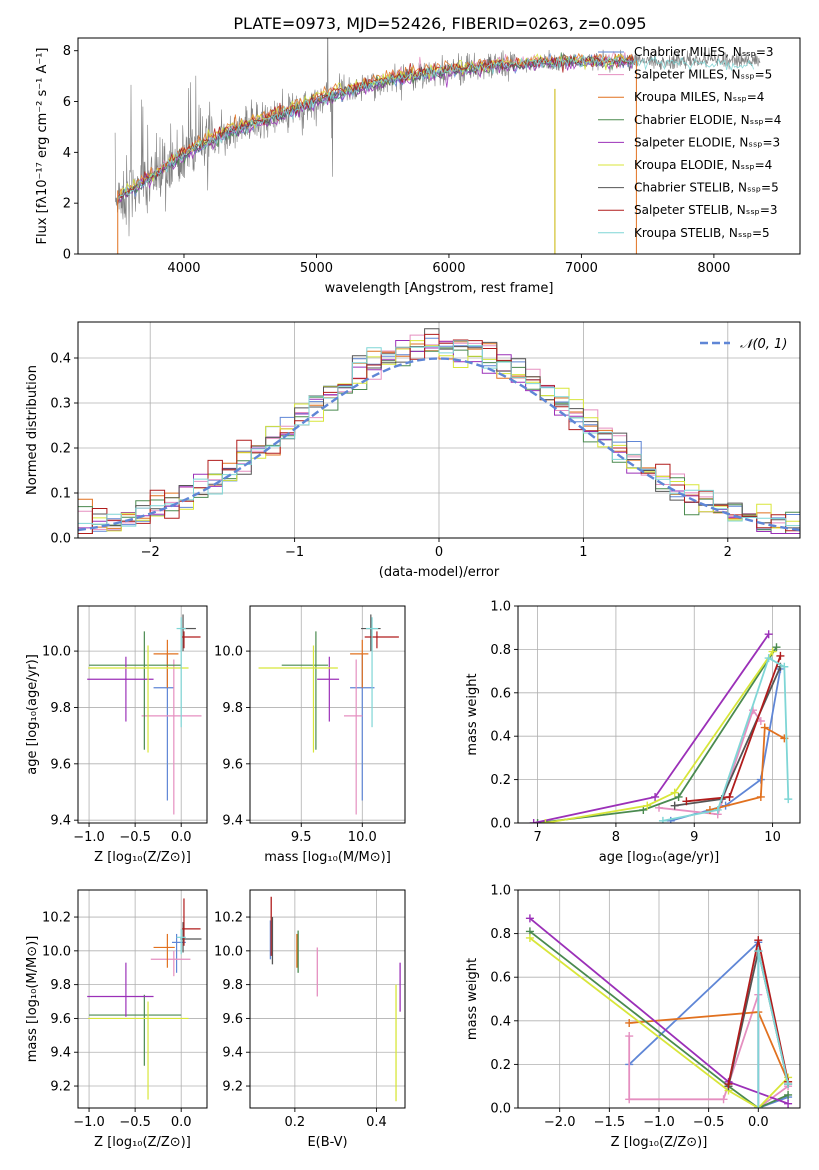 The image size is (819, 1170). What do you see at coordinates (32, 999) in the screenshot?
I see `mass_vs_Z-ylabel: mass [log₁₀(M/M⊙)]` at bounding box center [32, 999].